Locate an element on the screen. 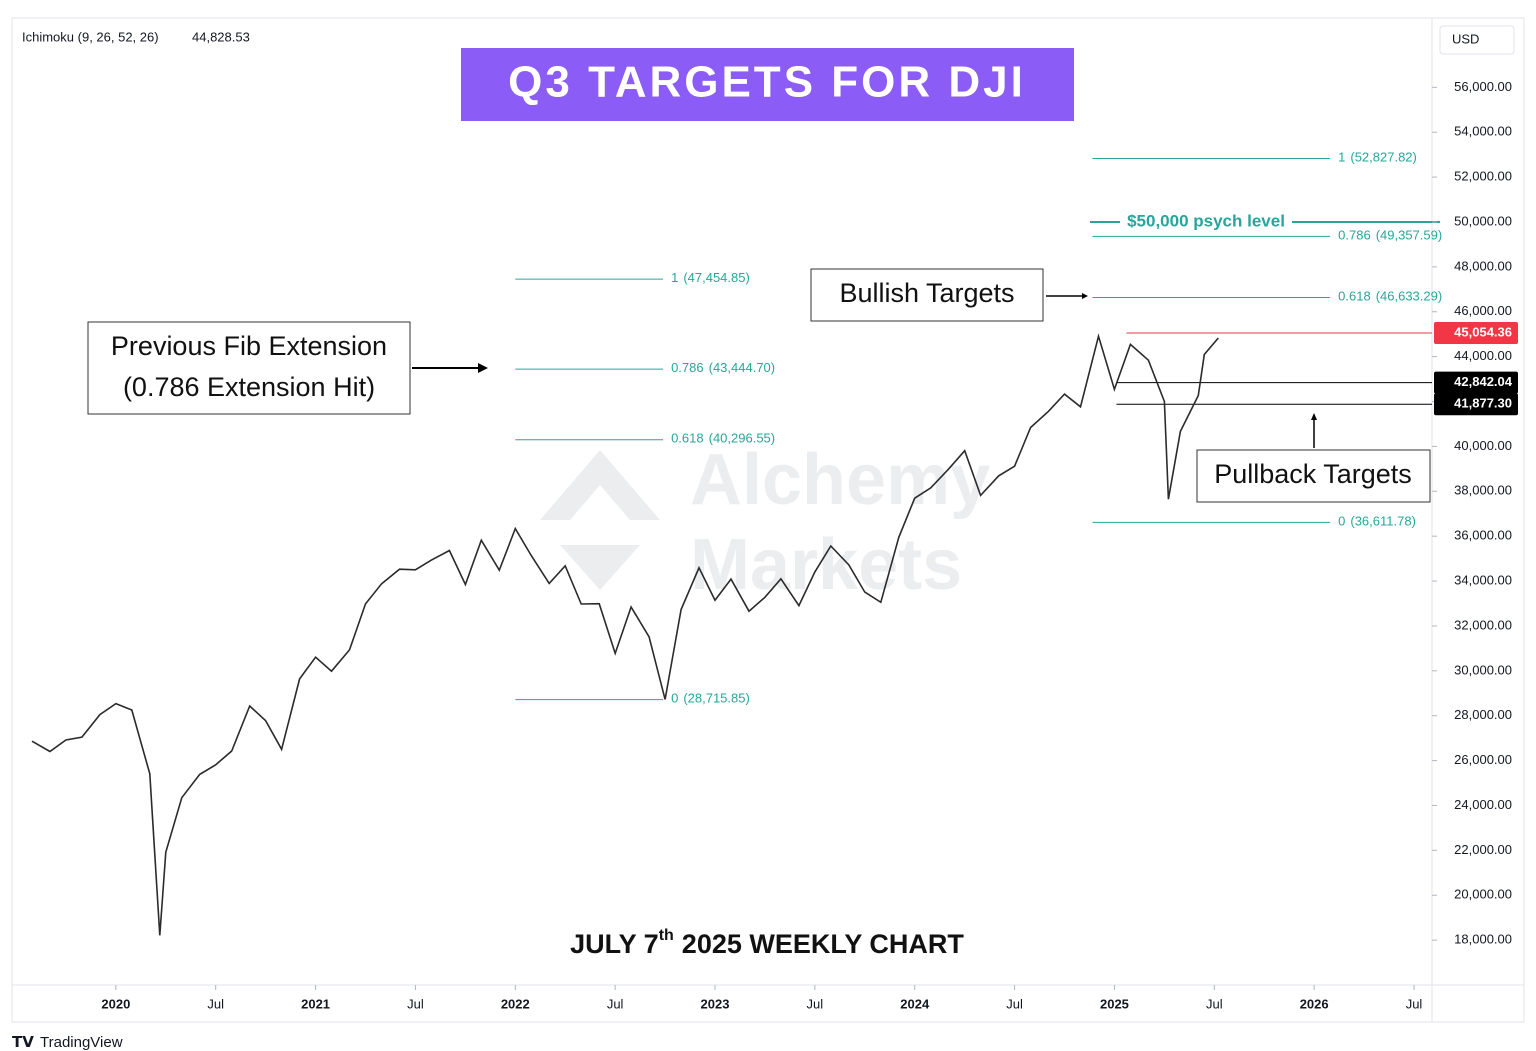  indicator-name: Ichimoku (9, 26, 52, 26) is located at coordinates (90, 36).